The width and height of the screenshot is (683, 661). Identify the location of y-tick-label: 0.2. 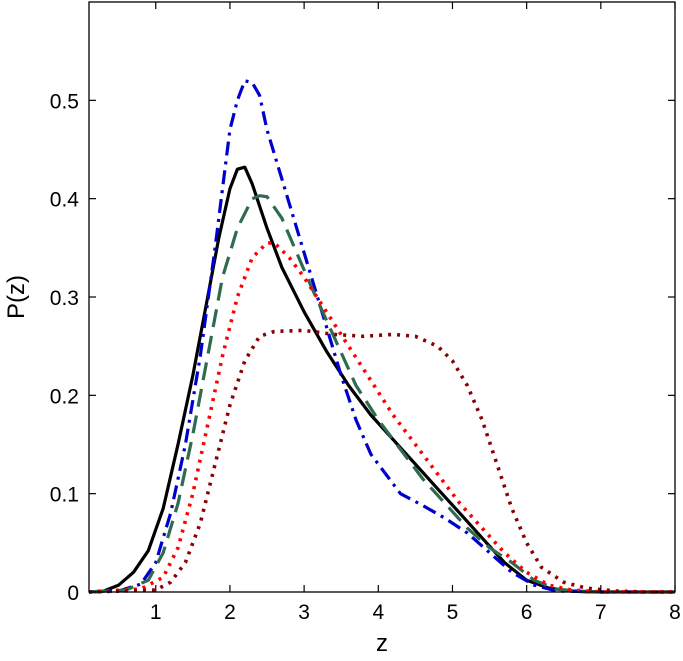
(64, 396).